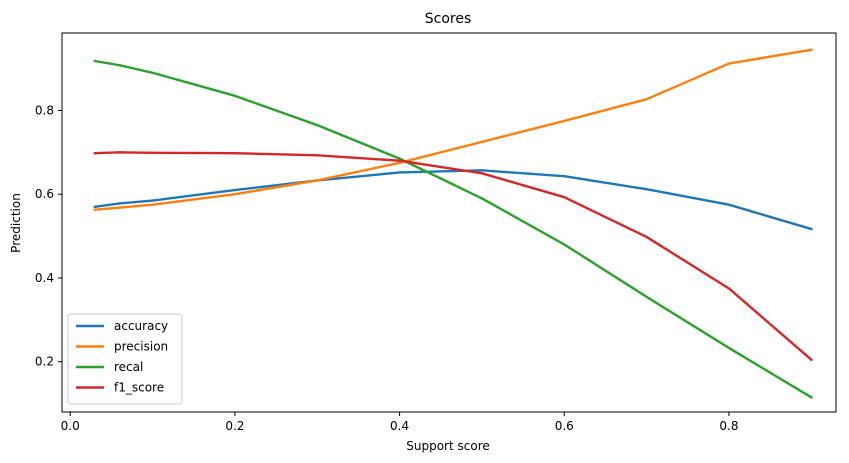 The width and height of the screenshot is (849, 463). What do you see at coordinates (44, 194) in the screenshot?
I see `y-tick-label: 0.6` at bounding box center [44, 194].